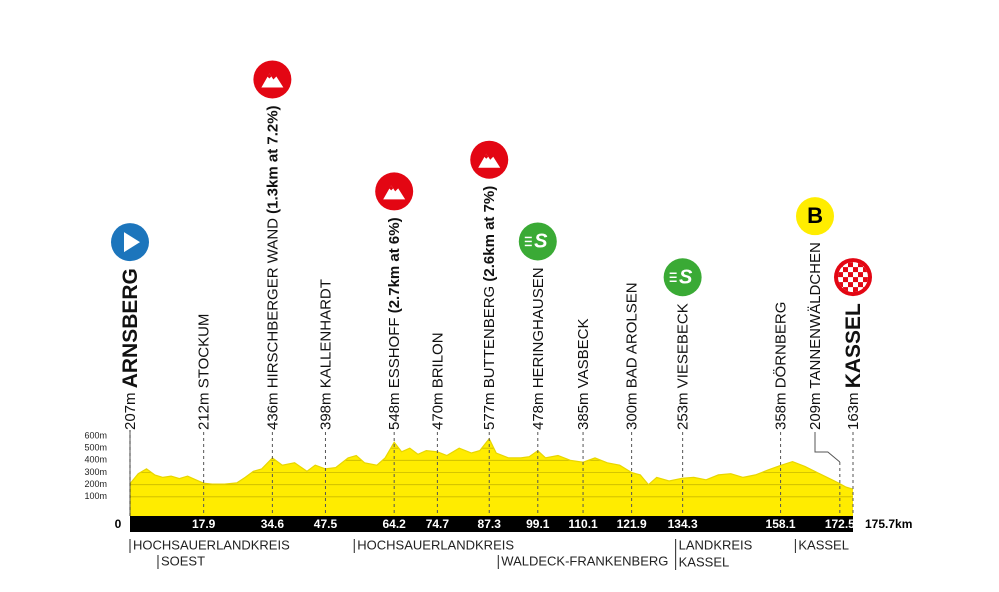 The image size is (999, 592). What do you see at coordinates (583, 524) in the screenshot?
I see `x-tick-label: 110.1` at bounding box center [583, 524].